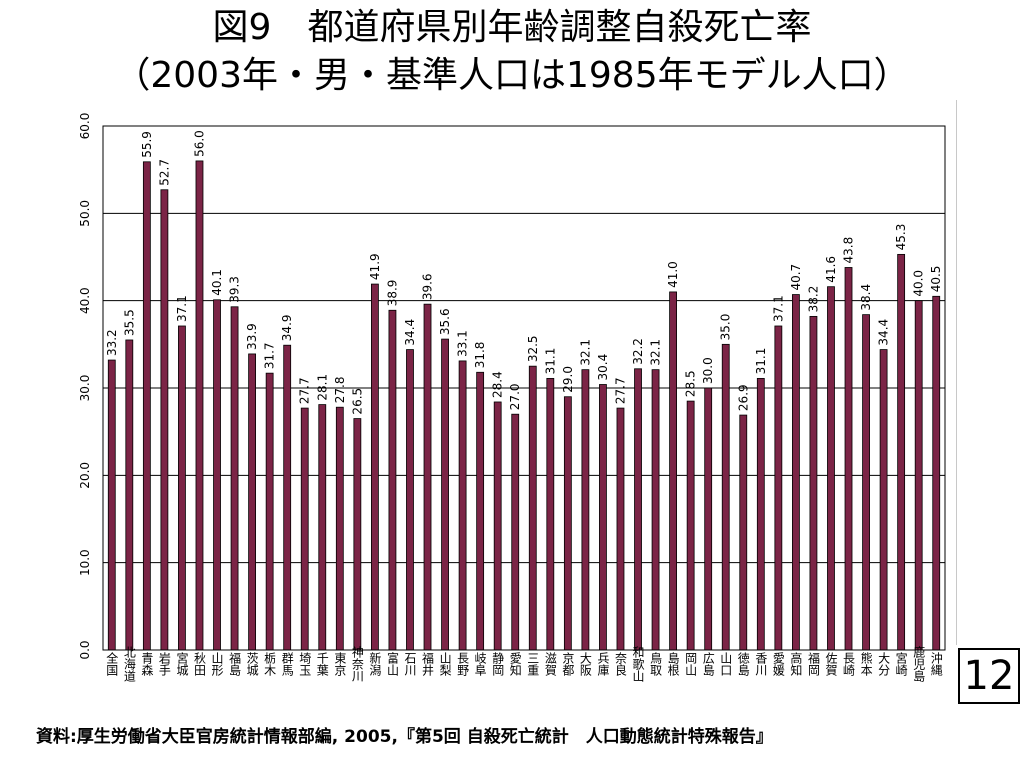 The width and height of the screenshot is (1024, 768). Describe the element at coordinates (305, 390) in the screenshot. I see `data-label: 27.7` at that location.